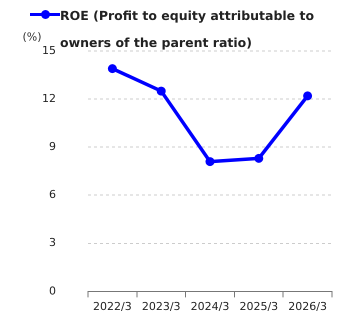 The image size is (345, 330). I want to click on legend-label: ROE (Profit to equity attributable to owners of the parent ratio), so click(188, 29).